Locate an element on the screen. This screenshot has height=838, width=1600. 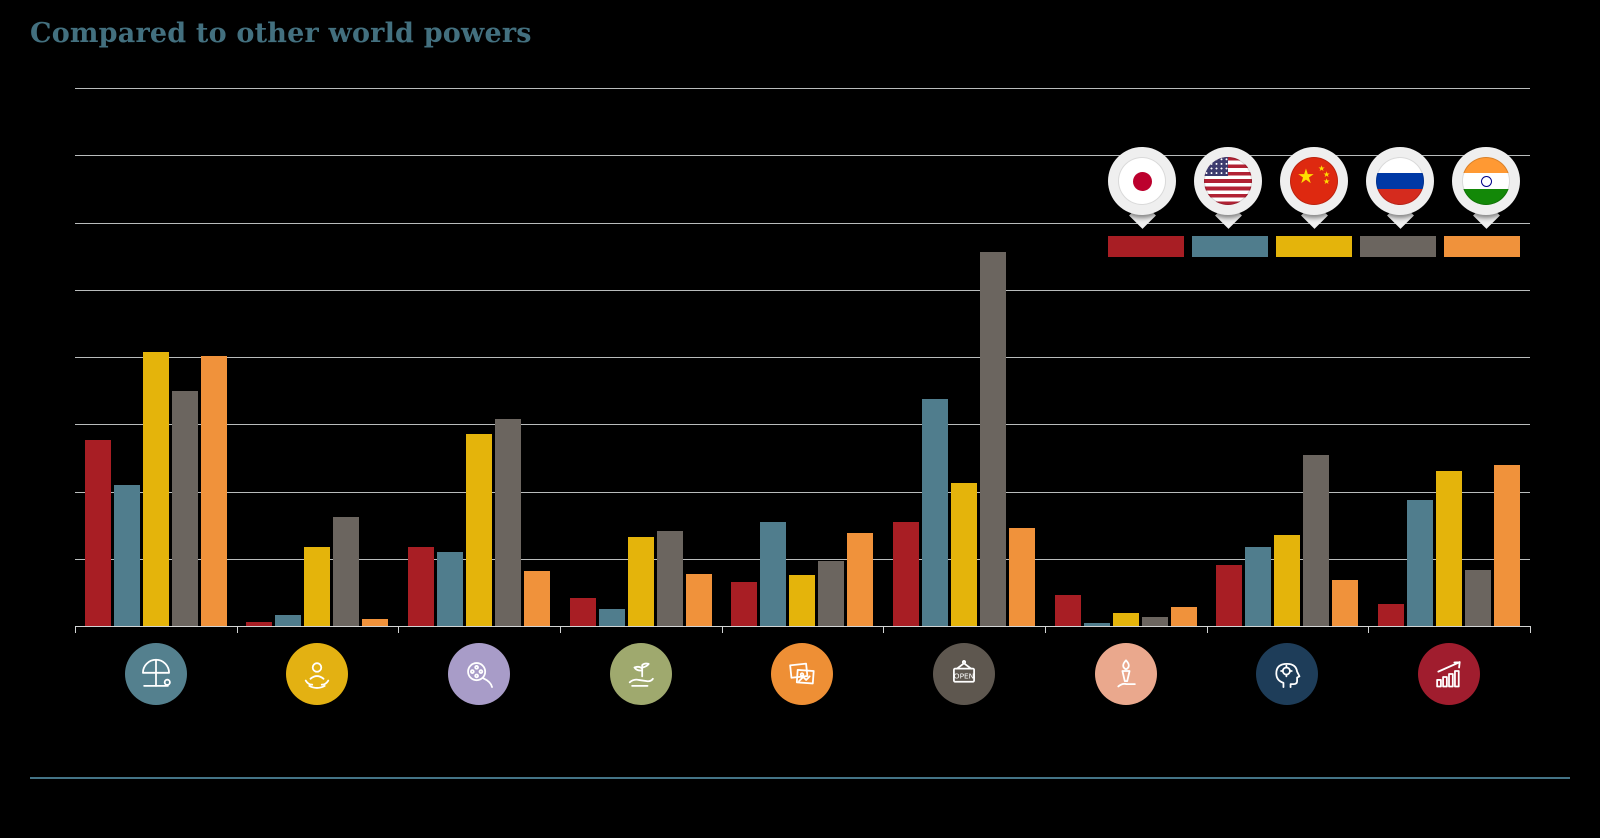
legend-swatch-india is located at coordinates (1482, 246).